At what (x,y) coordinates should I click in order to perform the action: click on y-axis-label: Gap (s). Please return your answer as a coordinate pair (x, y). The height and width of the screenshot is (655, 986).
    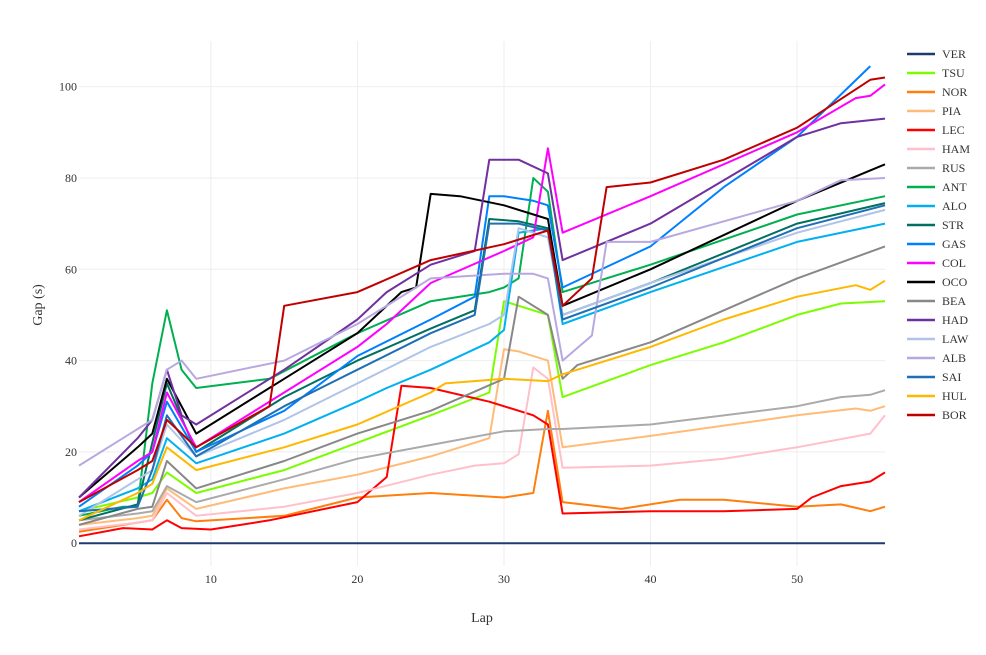
    Looking at the image, I should click on (38, 305).